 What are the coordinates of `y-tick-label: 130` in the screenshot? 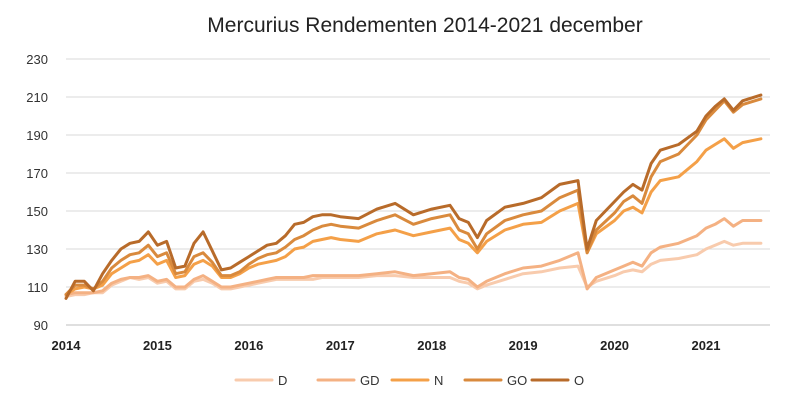 It's located at (37, 249).